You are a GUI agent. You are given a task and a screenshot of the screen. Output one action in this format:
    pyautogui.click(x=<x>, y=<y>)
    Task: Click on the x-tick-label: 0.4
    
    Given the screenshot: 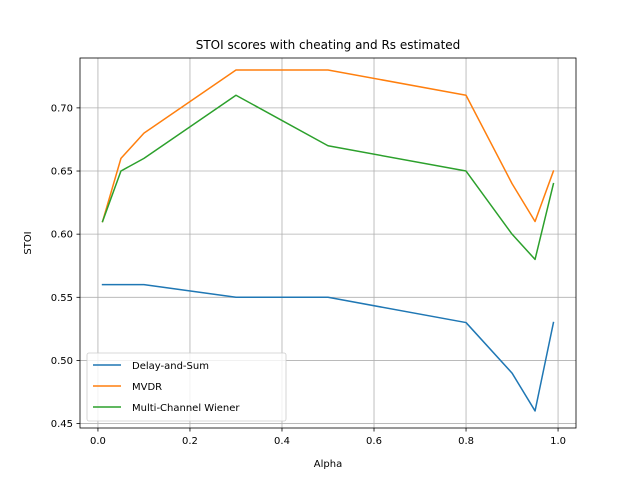 What is the action you would take?
    pyautogui.click(x=282, y=441)
    